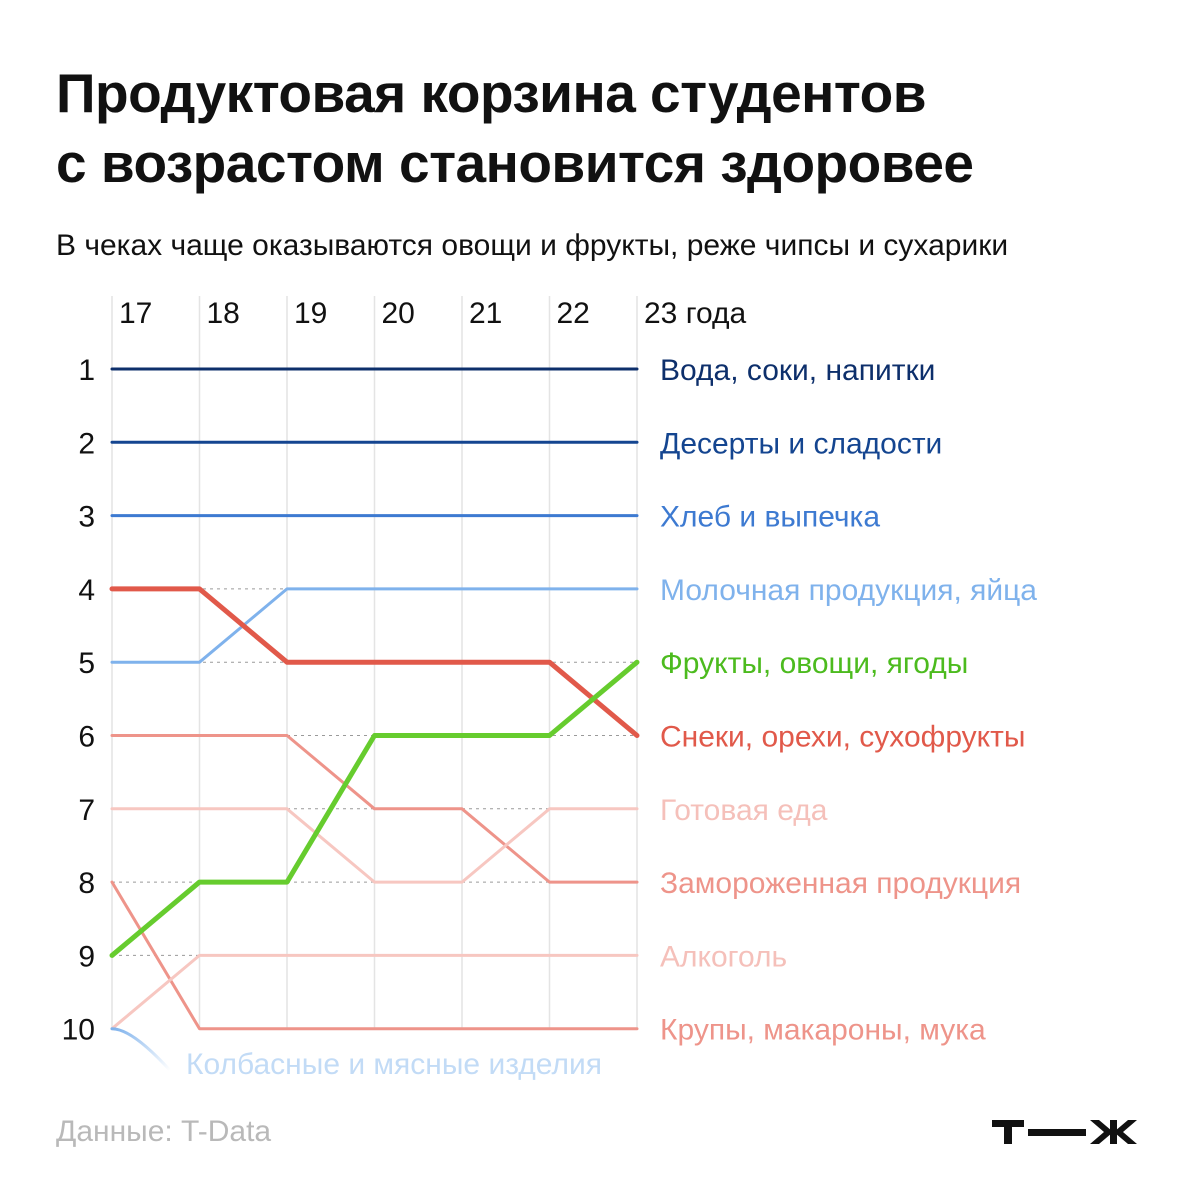 The height and width of the screenshot is (1200, 1200). I want to click on end-label-вода-соки-напитки: Вода, соки, напитки, so click(797, 370).